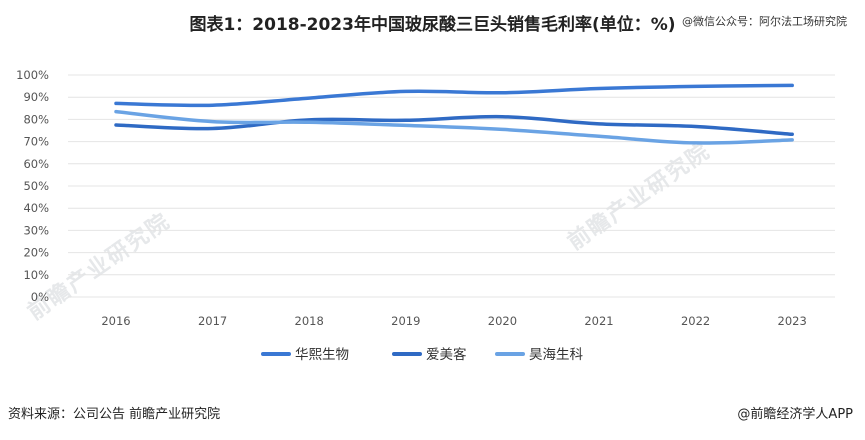 The width and height of the screenshot is (865, 440). I want to click on y-tick-label: 20%, so click(36, 253).